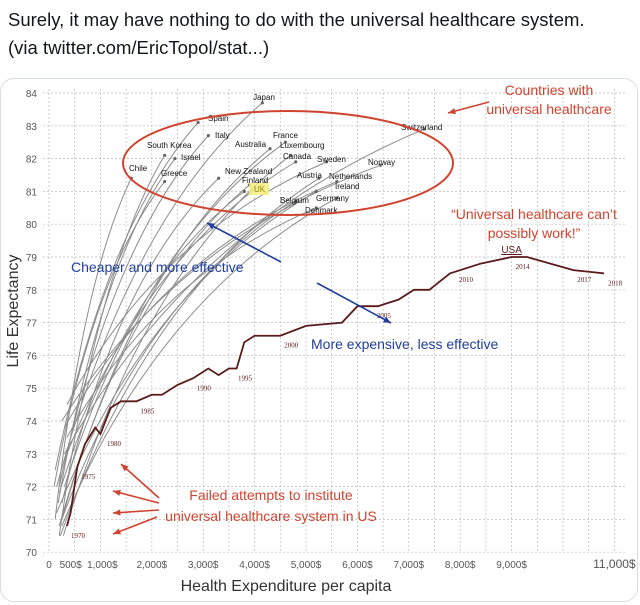  I want to click on x-axis-label: Health Expenditure per capita, so click(286, 586).